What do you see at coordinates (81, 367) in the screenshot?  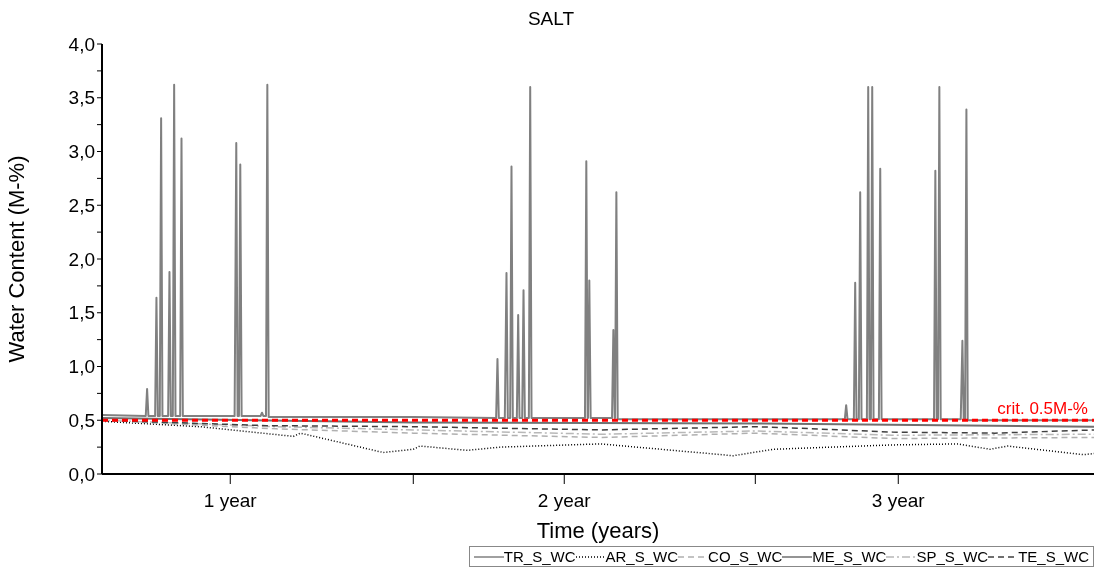 I see `y-tick-label: 1,0` at bounding box center [81, 367].